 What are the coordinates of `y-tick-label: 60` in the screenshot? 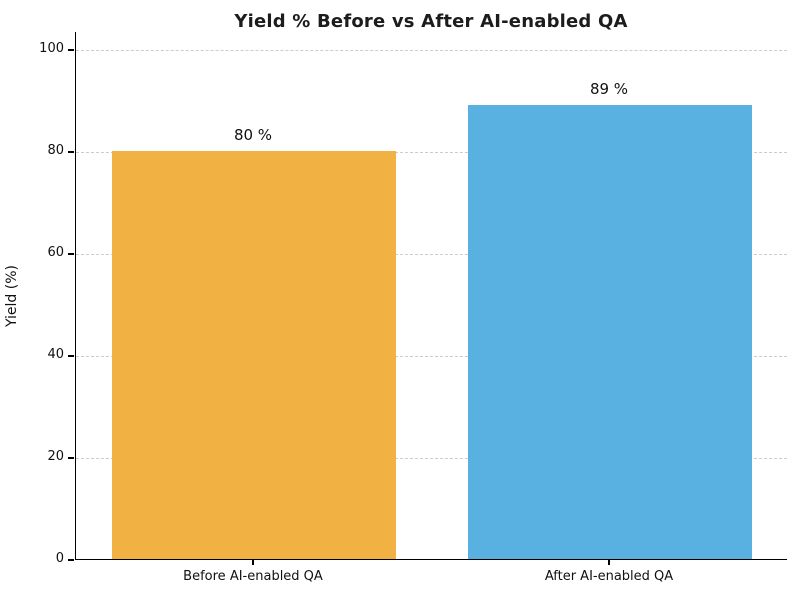 It's located at (55, 252).